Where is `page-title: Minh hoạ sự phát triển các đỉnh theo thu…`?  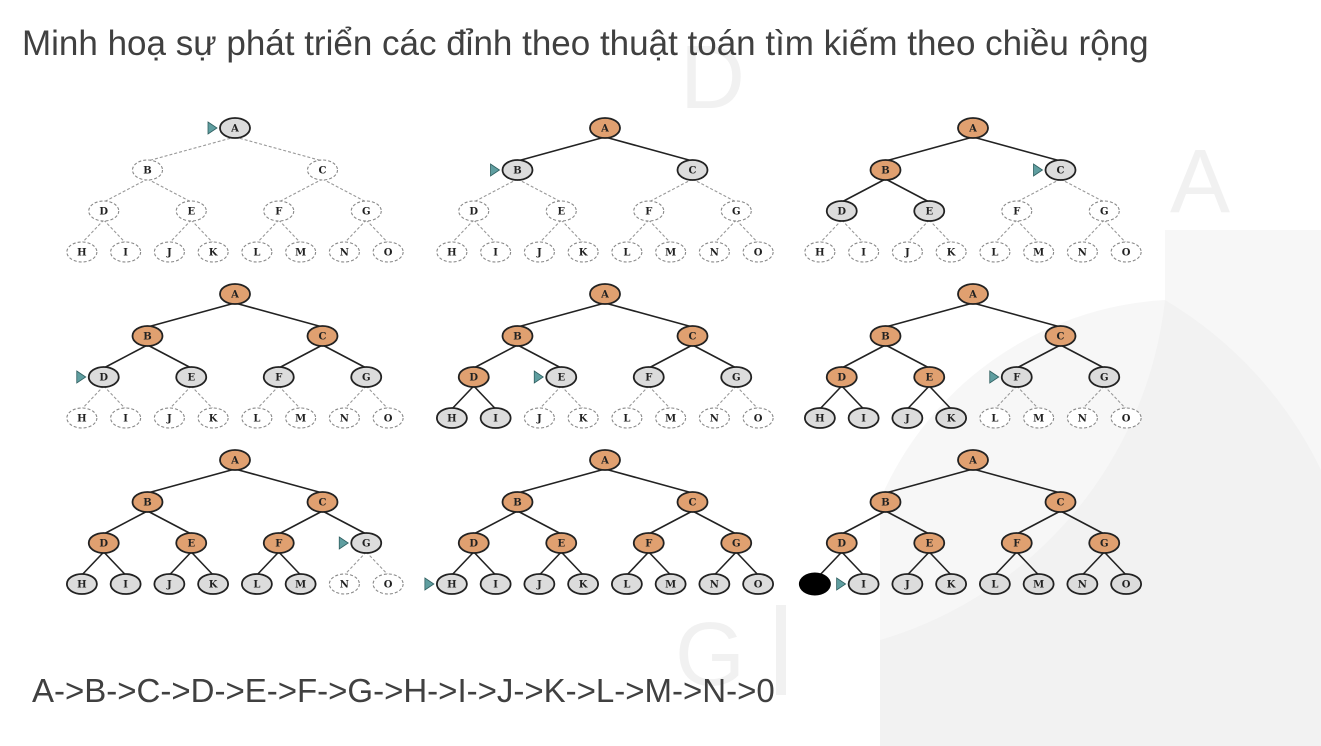
page-title: Minh hoạ sự phát triển các đỉnh theo thu… is located at coordinates (585, 43).